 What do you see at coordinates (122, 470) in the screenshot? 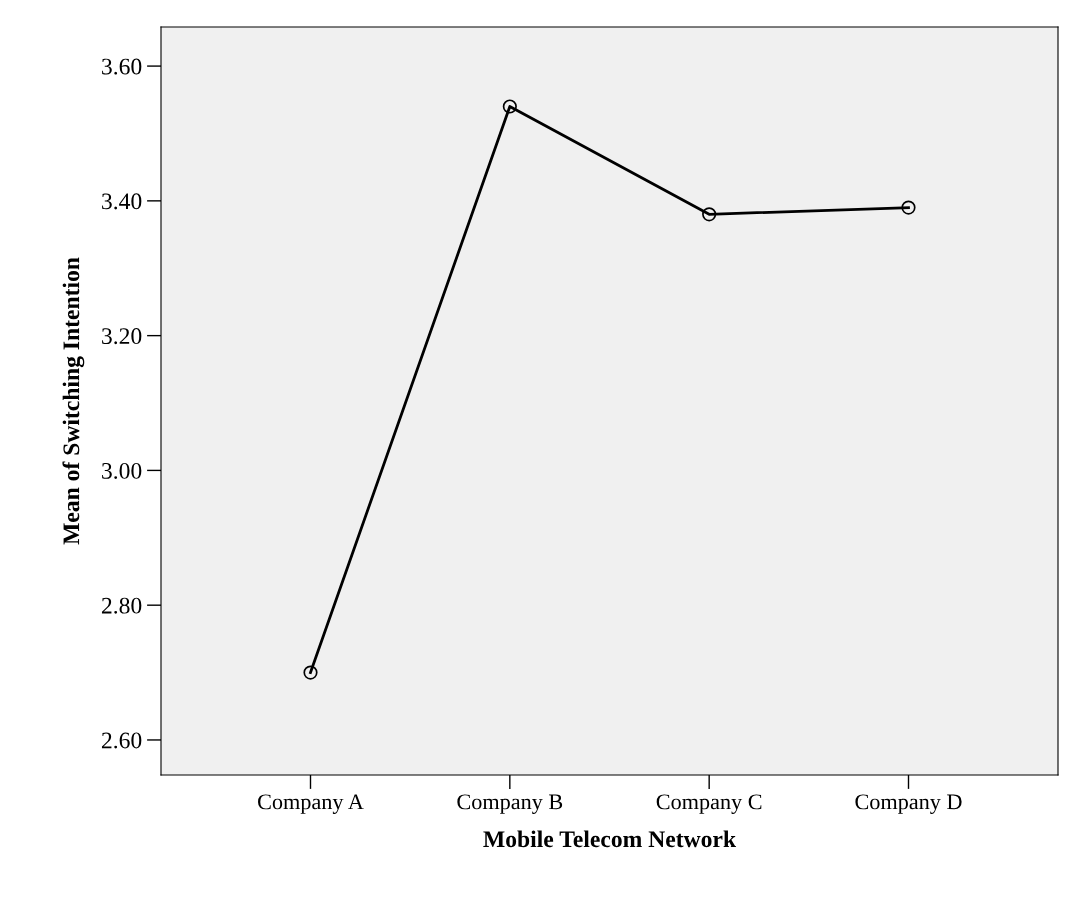
I see `y-tick-label: 3.00` at bounding box center [122, 470].